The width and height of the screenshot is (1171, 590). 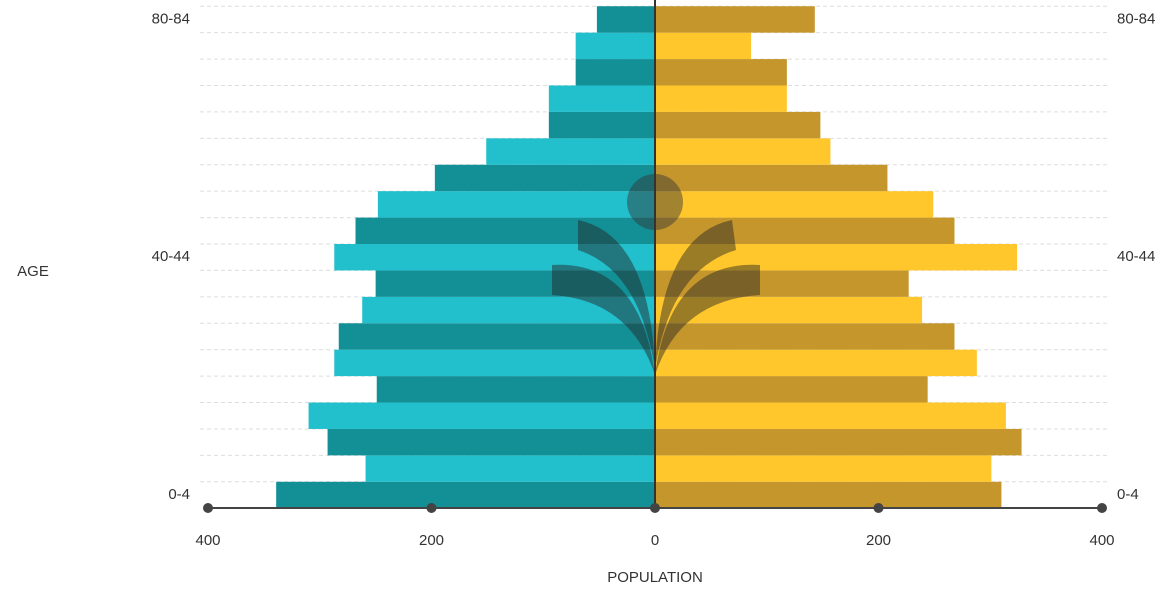 What do you see at coordinates (655, 577) in the screenshot?
I see `x-axis-label: POPULATION` at bounding box center [655, 577].